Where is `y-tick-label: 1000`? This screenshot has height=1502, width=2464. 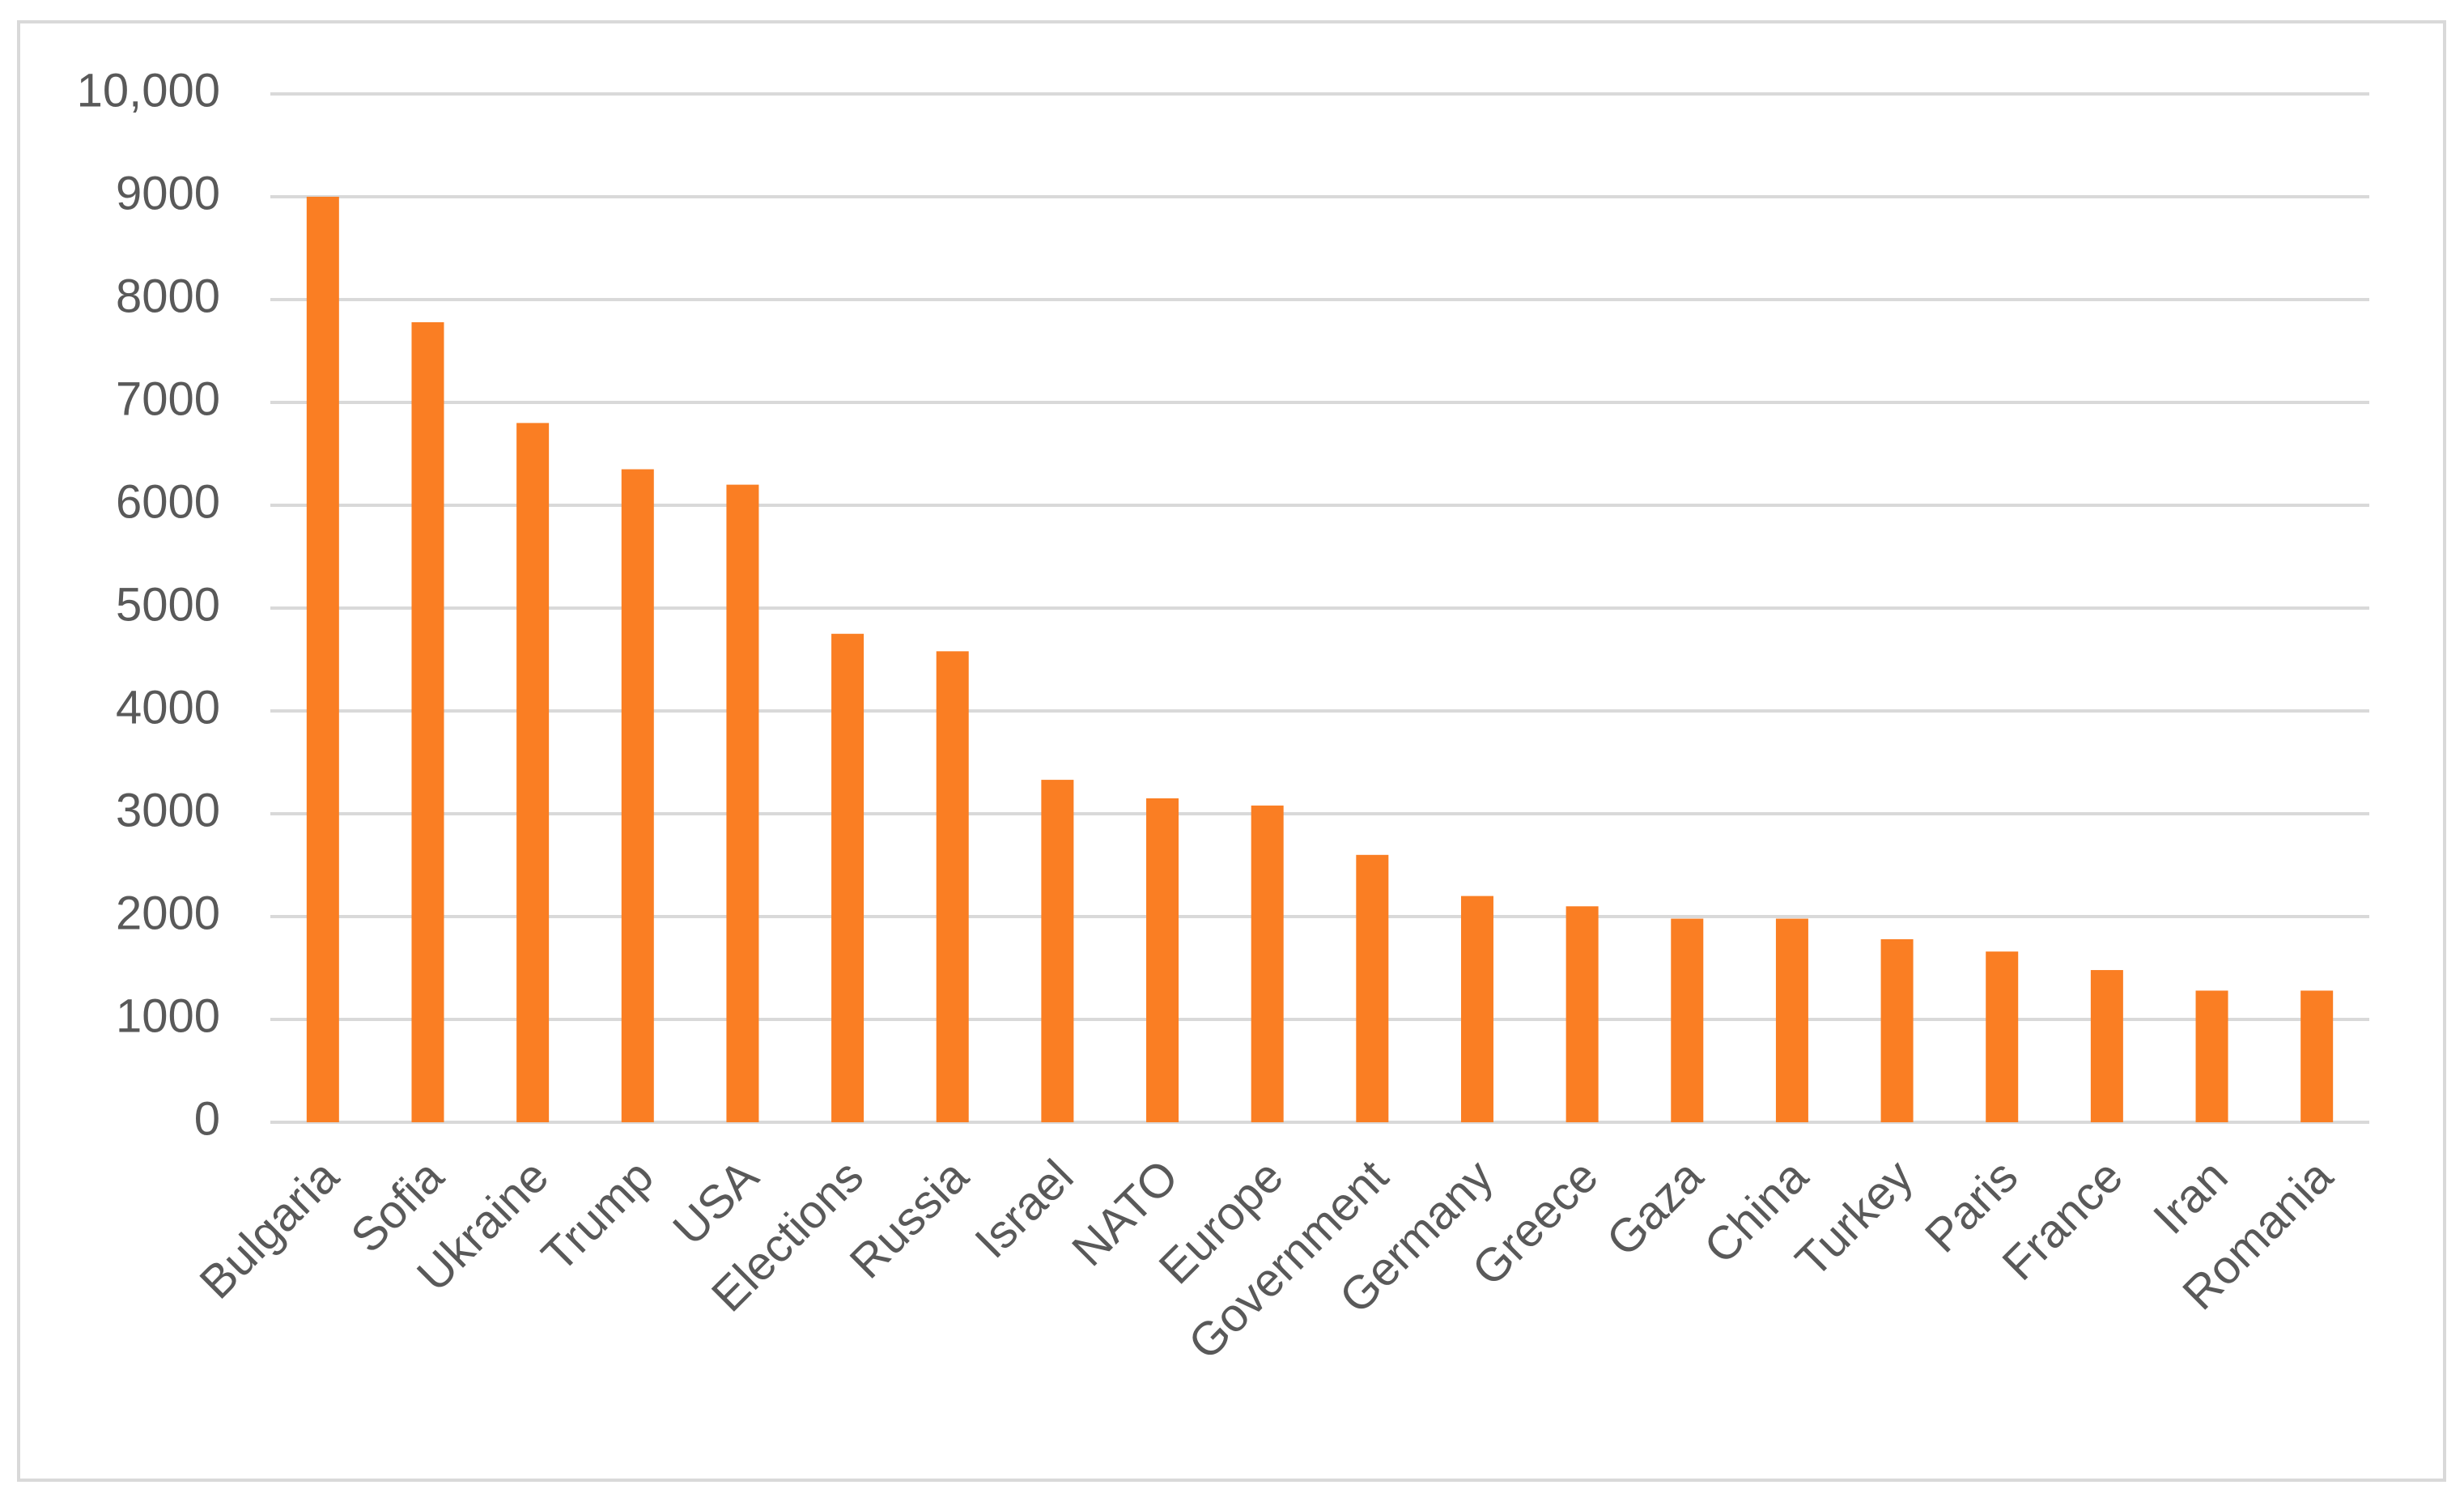
y-tick-label: 1000 is located at coordinates (168, 1015).